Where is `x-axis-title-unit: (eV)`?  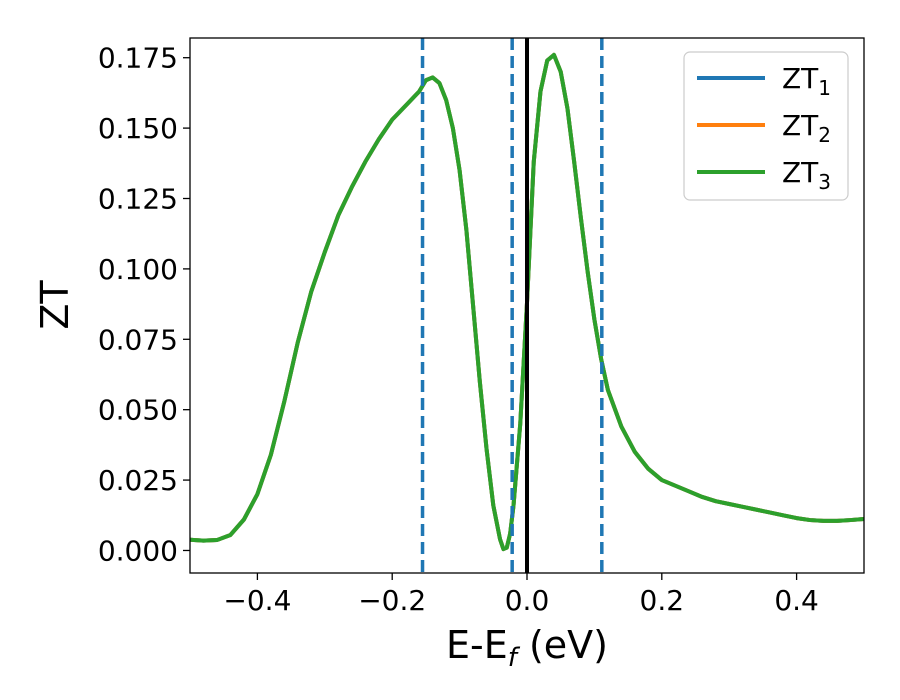
x-axis-title-unit: (eV) is located at coordinates (562, 645).